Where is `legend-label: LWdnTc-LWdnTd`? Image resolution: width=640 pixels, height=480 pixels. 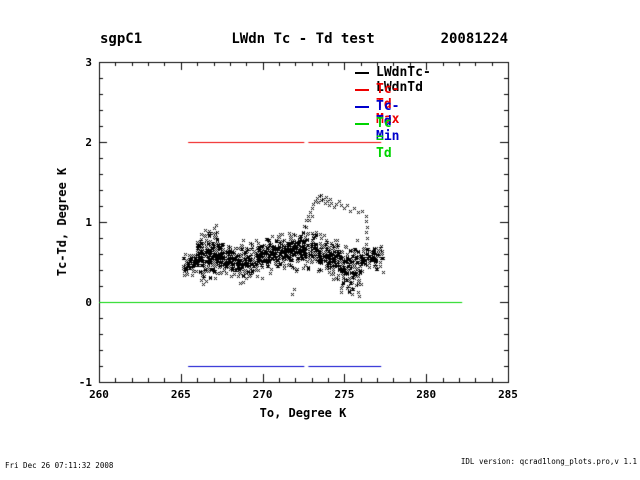
legend-label: LWdnTc-LWdnTd is located at coordinates (403, 80).